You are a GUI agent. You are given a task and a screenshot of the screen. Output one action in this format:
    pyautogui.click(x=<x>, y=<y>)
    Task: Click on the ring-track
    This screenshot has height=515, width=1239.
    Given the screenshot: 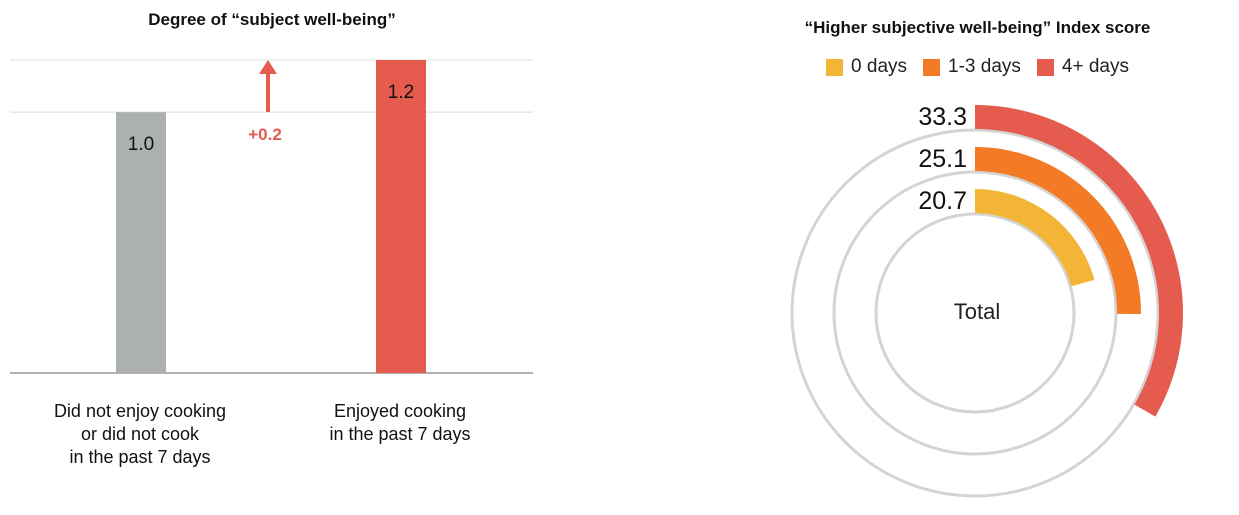 What is the action you would take?
    pyautogui.click(x=975, y=313)
    